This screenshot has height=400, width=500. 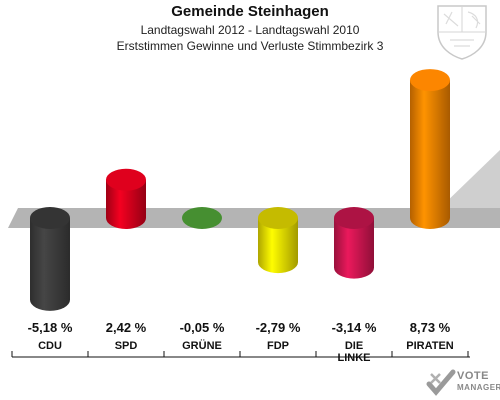 What do you see at coordinates (126, 346) in the screenshot?
I see `category-label-spd: SPD` at bounding box center [126, 346].